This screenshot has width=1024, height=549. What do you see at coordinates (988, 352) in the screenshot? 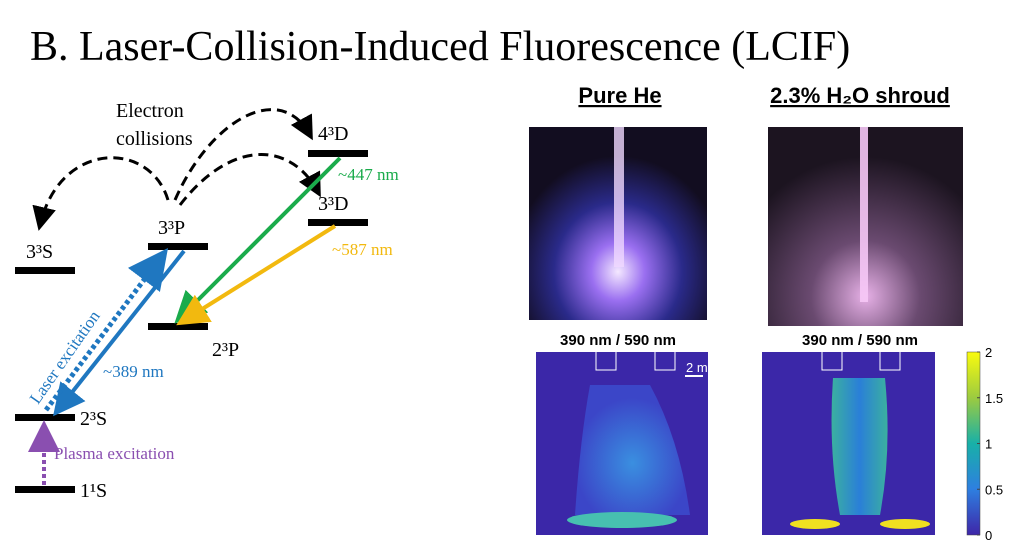
I see `colorbar-tick-label: 2` at bounding box center [988, 352].